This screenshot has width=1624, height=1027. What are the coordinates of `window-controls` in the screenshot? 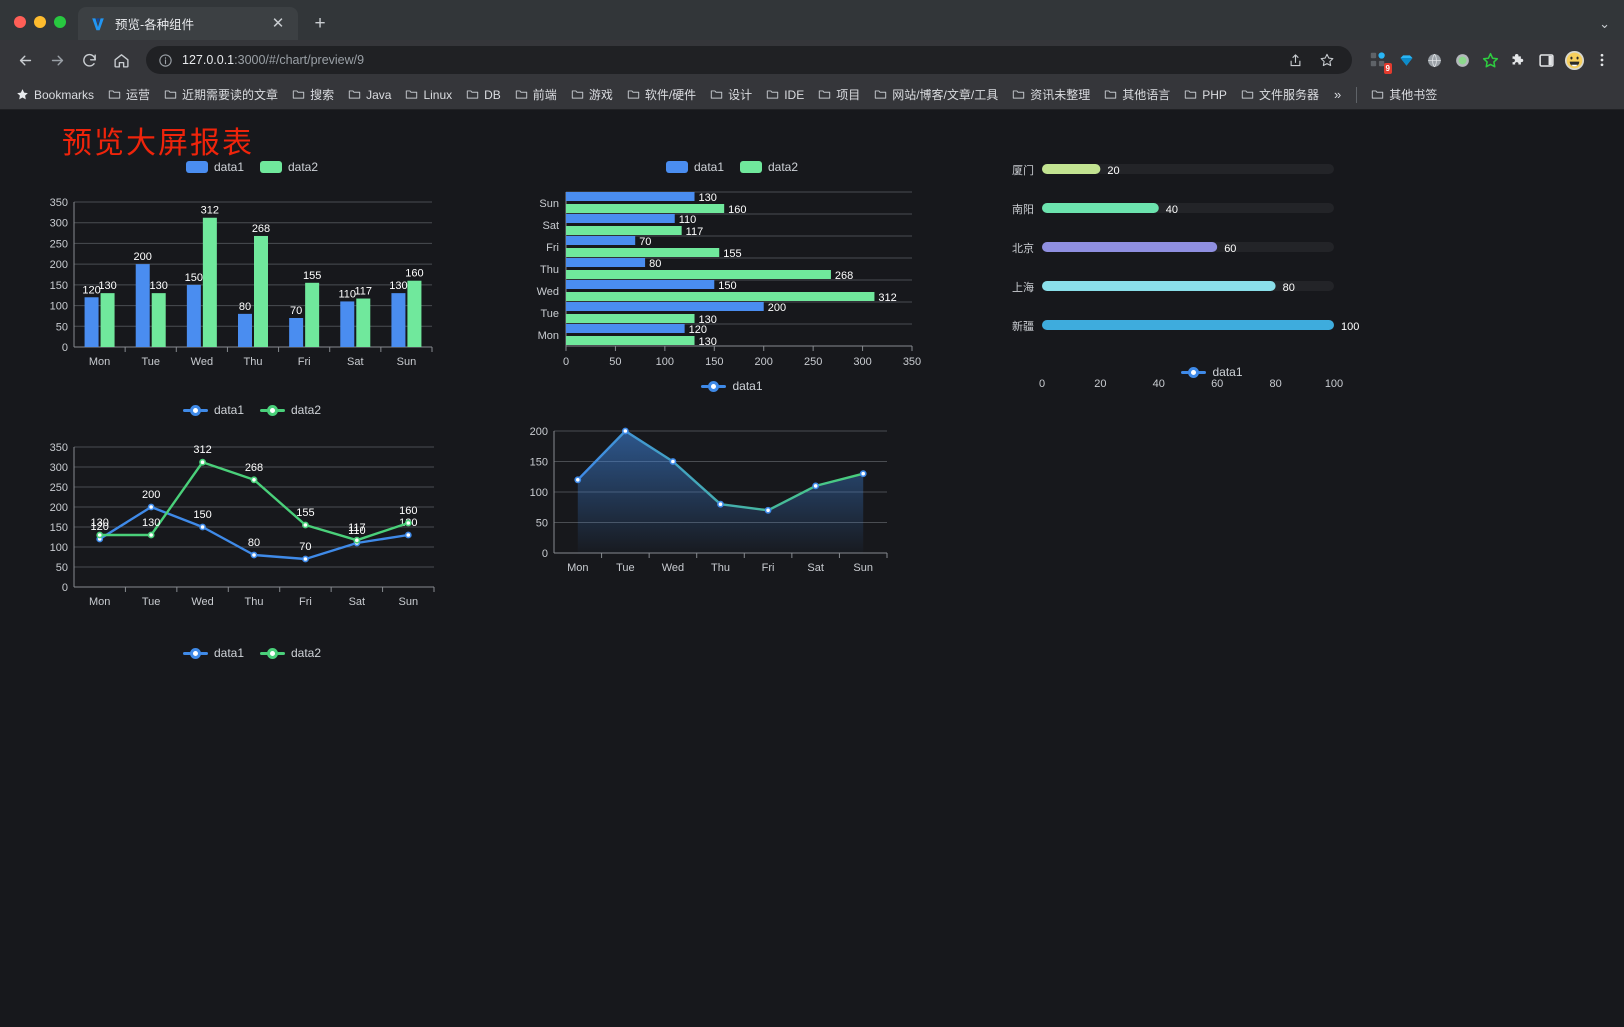 It's located at (43, 28).